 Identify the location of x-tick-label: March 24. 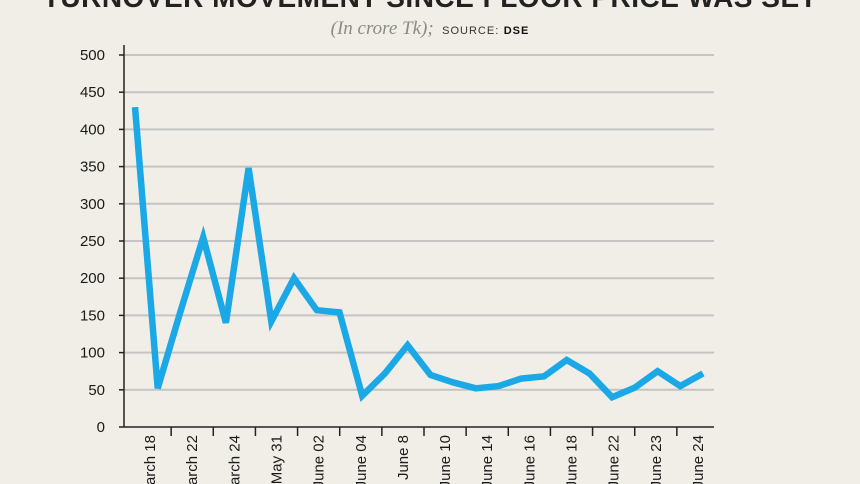
(234, 459).